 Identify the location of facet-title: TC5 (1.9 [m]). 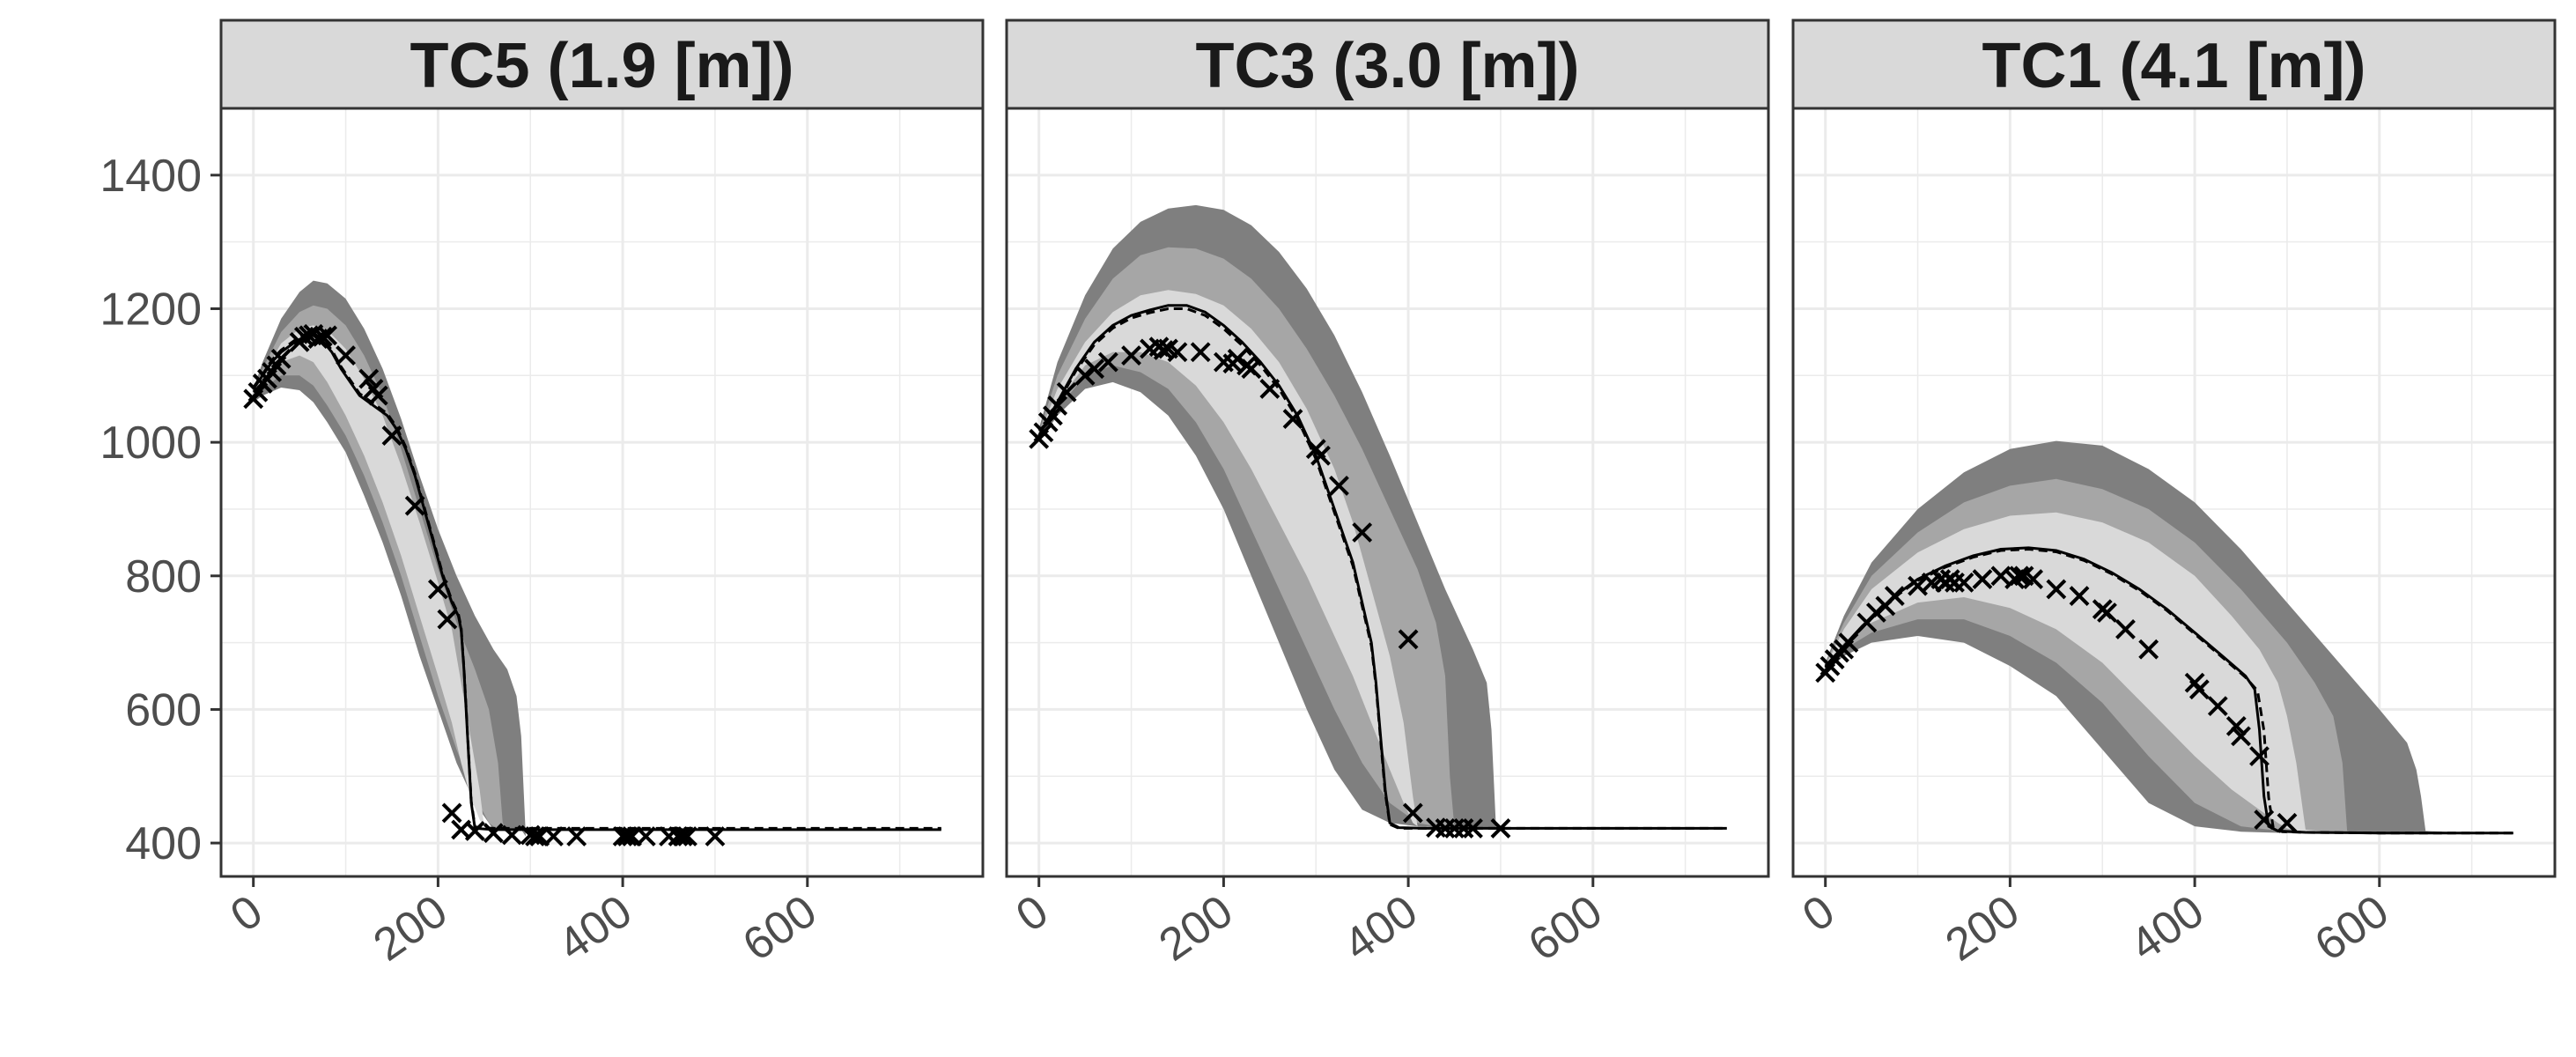
(601, 66).